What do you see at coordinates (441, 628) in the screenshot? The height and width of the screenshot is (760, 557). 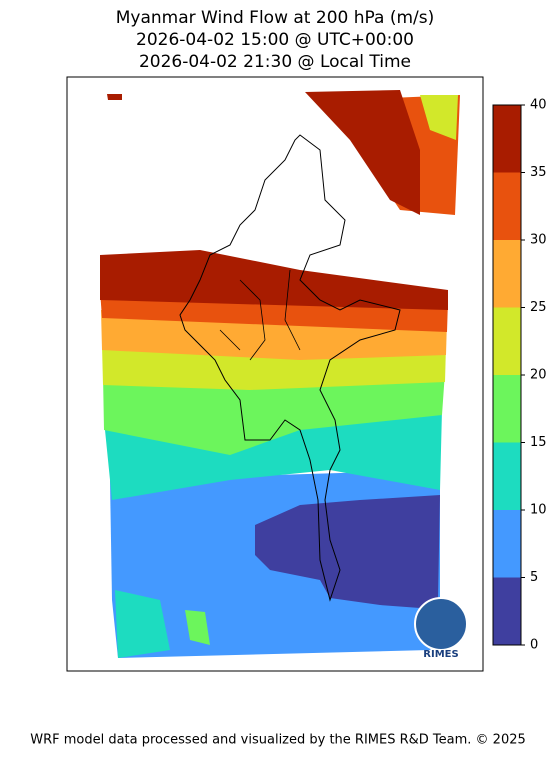 I see `logo: RIMES` at bounding box center [441, 628].